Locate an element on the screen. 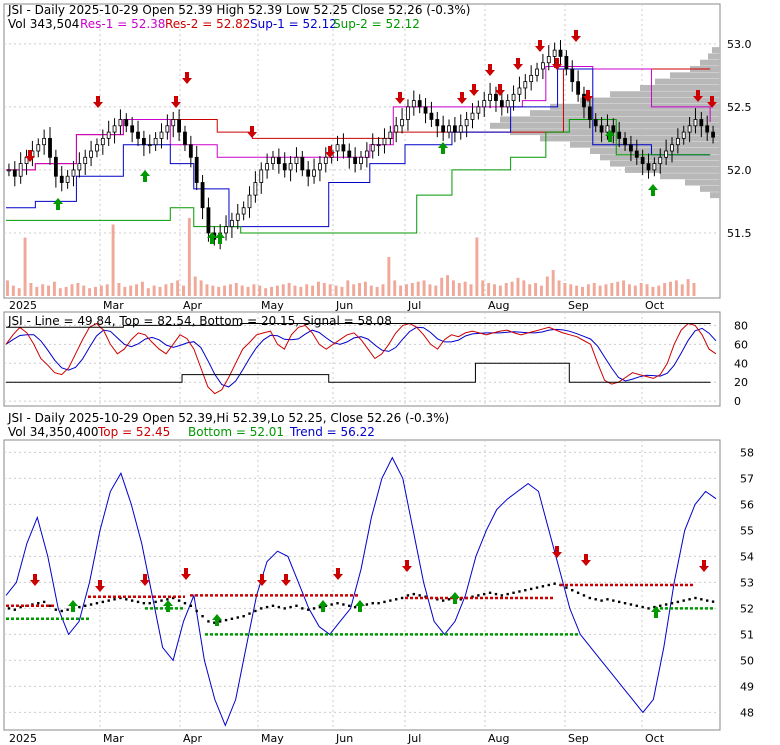  price-axis: 51.5 52.0 52.5 53.0 is located at coordinates (739, 139).